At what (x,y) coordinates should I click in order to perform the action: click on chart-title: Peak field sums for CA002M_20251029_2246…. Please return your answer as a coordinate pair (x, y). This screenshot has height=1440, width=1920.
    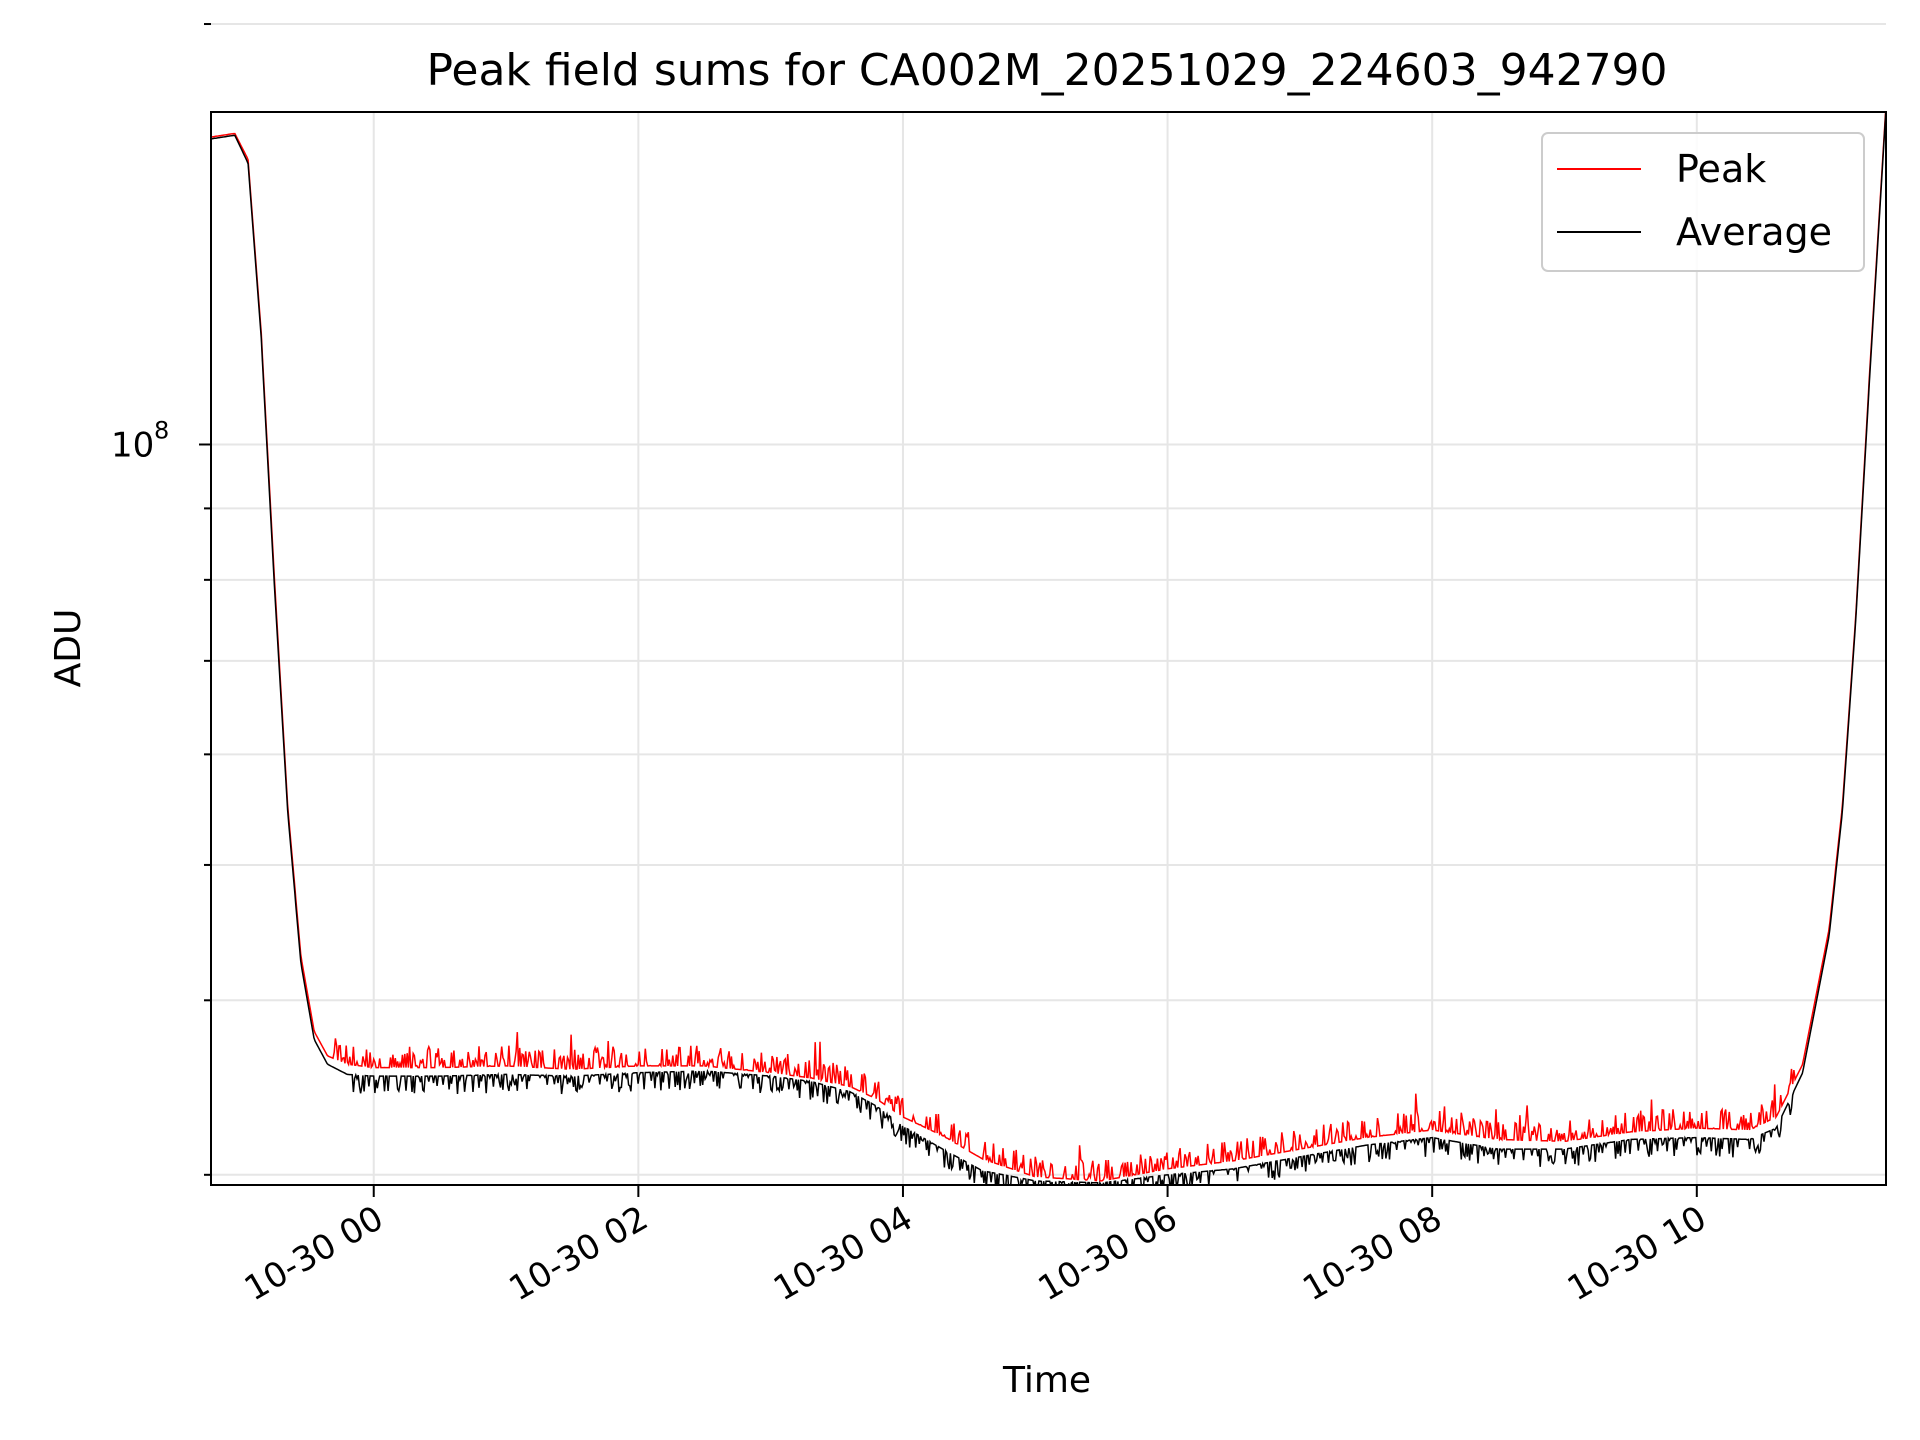
    Looking at the image, I should click on (1046, 70).